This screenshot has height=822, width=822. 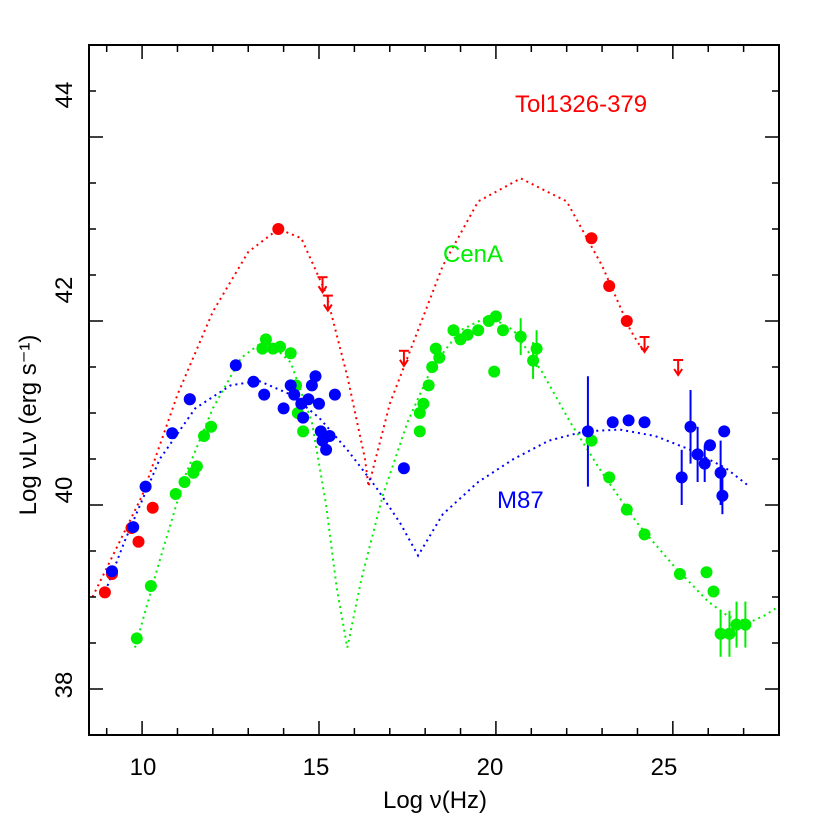 What do you see at coordinates (143, 767) in the screenshot?
I see `x-tick-label: 10` at bounding box center [143, 767].